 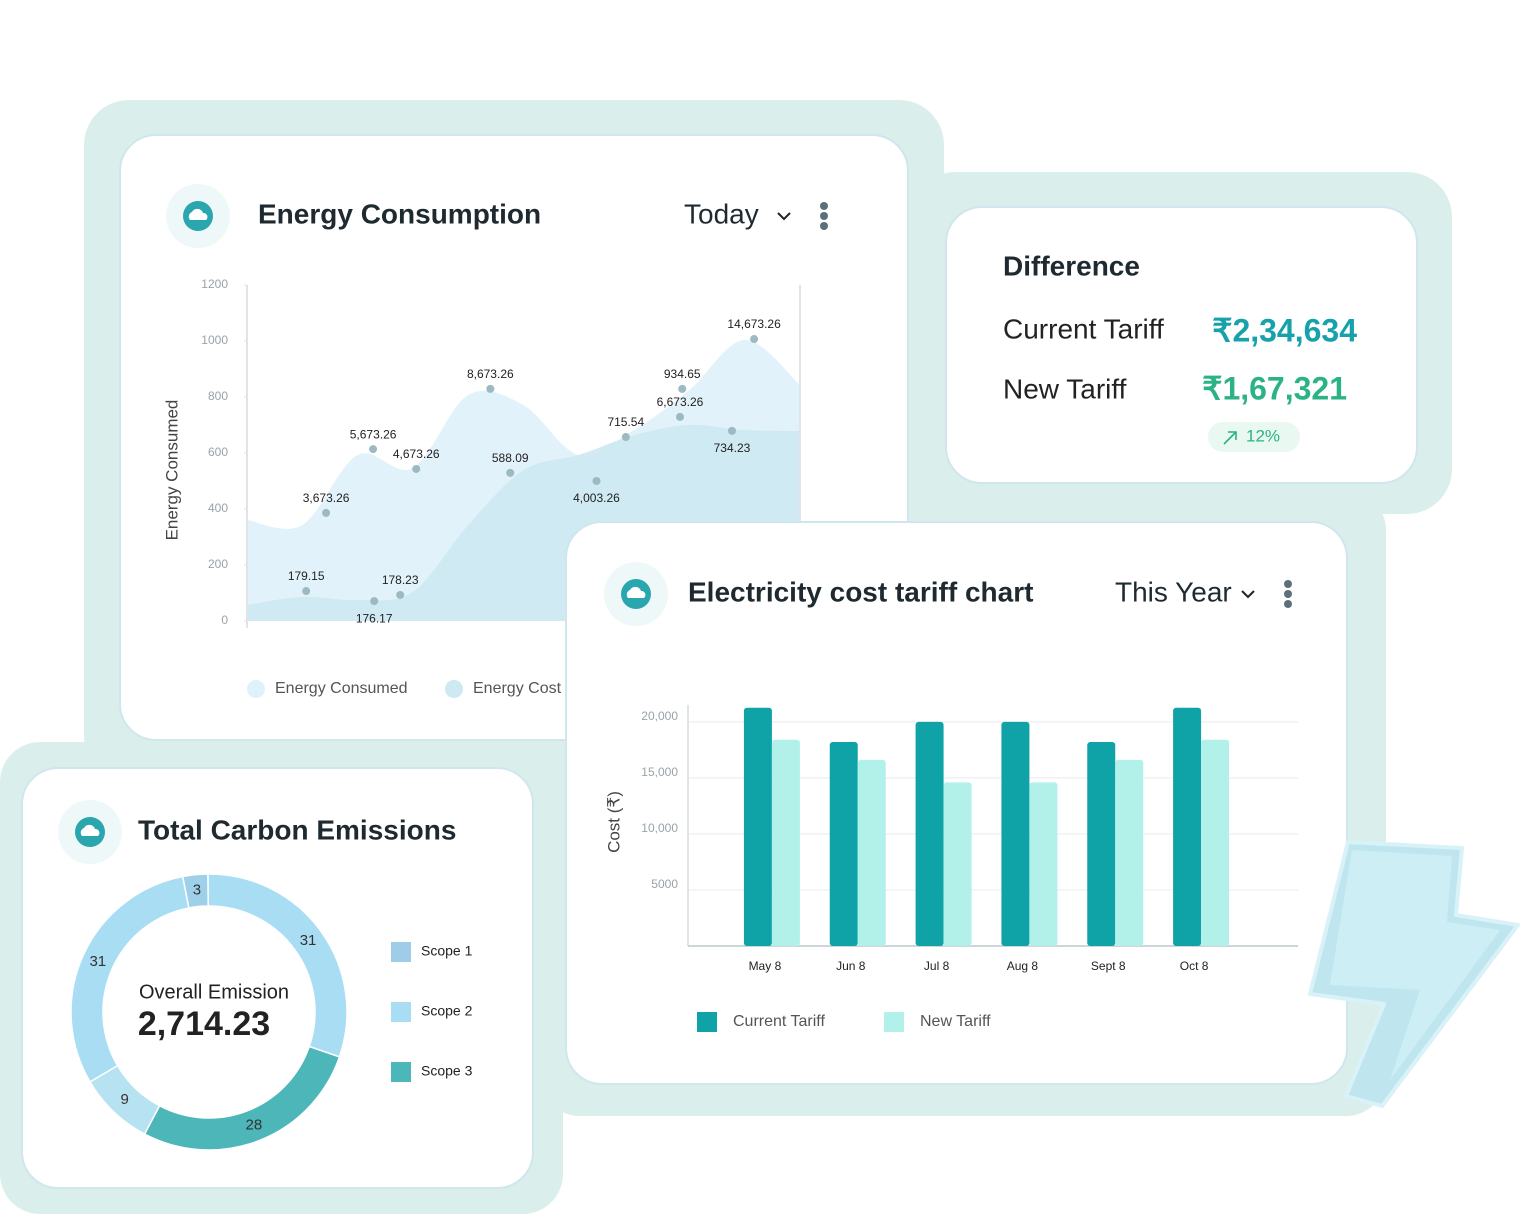 I want to click on change: 12%, so click(x=1263, y=435).